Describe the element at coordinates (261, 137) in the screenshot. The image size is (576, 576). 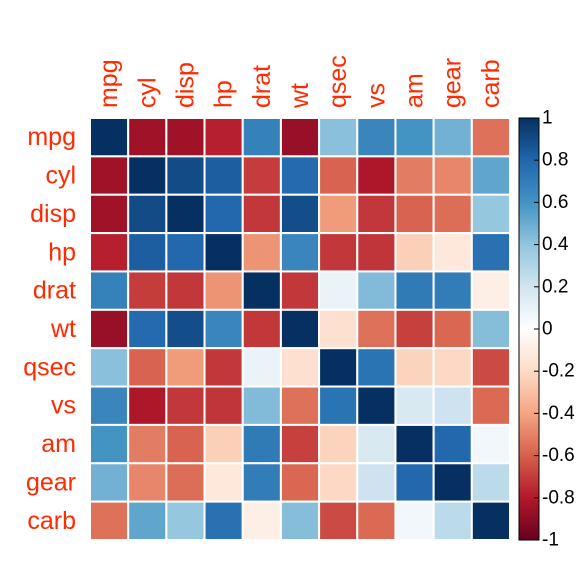
I see `heatmap-cell-mpg-drat` at that location.